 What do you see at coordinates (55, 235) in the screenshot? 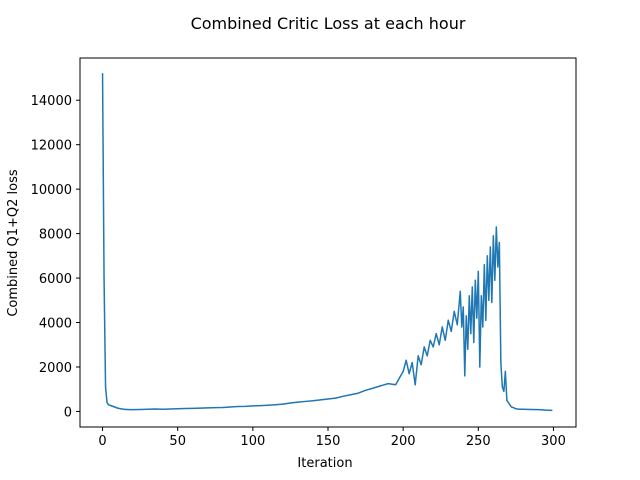
I see `y-tick-label: 8000` at bounding box center [55, 235].